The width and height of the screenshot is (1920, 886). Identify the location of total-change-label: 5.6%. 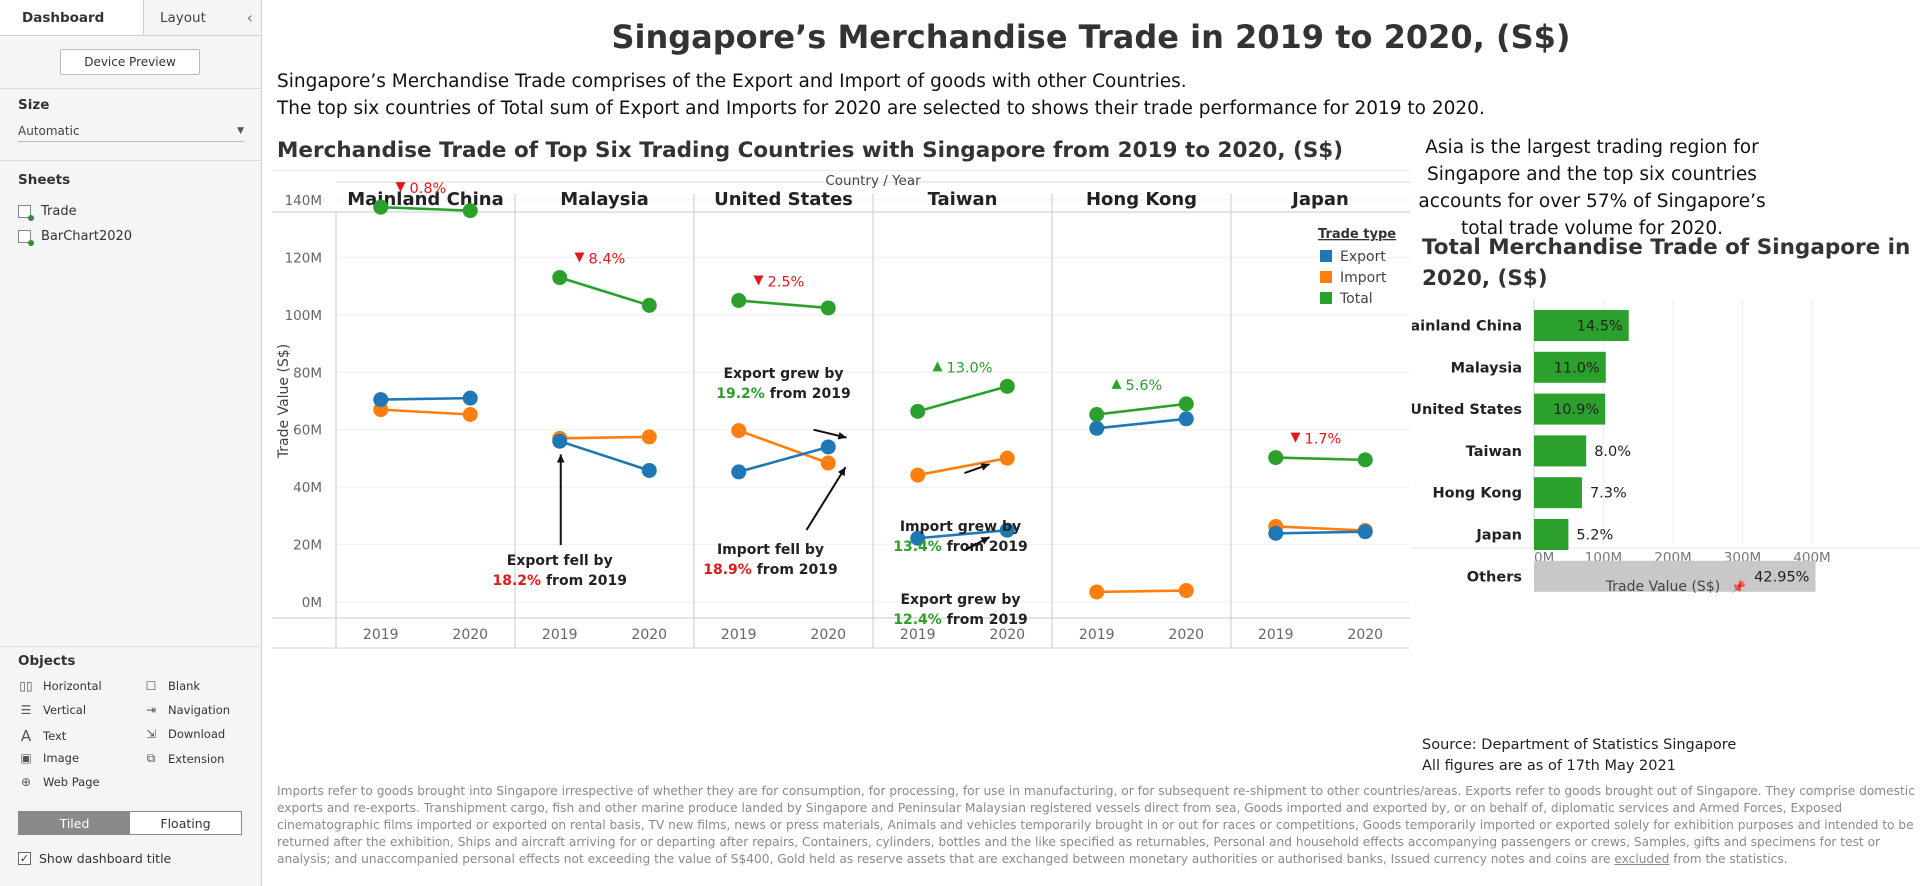
(1136, 386).